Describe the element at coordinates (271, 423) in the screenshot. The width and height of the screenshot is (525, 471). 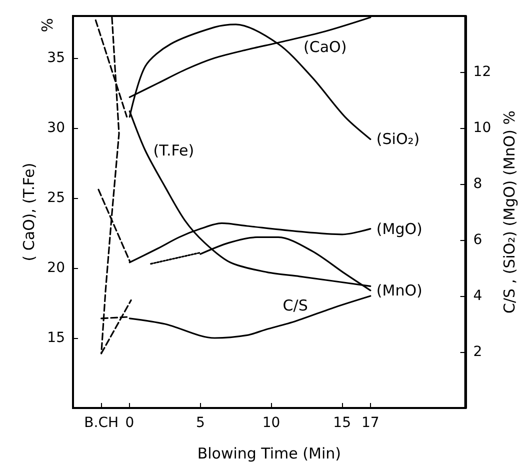
I see `x-tick-label: 10` at that location.